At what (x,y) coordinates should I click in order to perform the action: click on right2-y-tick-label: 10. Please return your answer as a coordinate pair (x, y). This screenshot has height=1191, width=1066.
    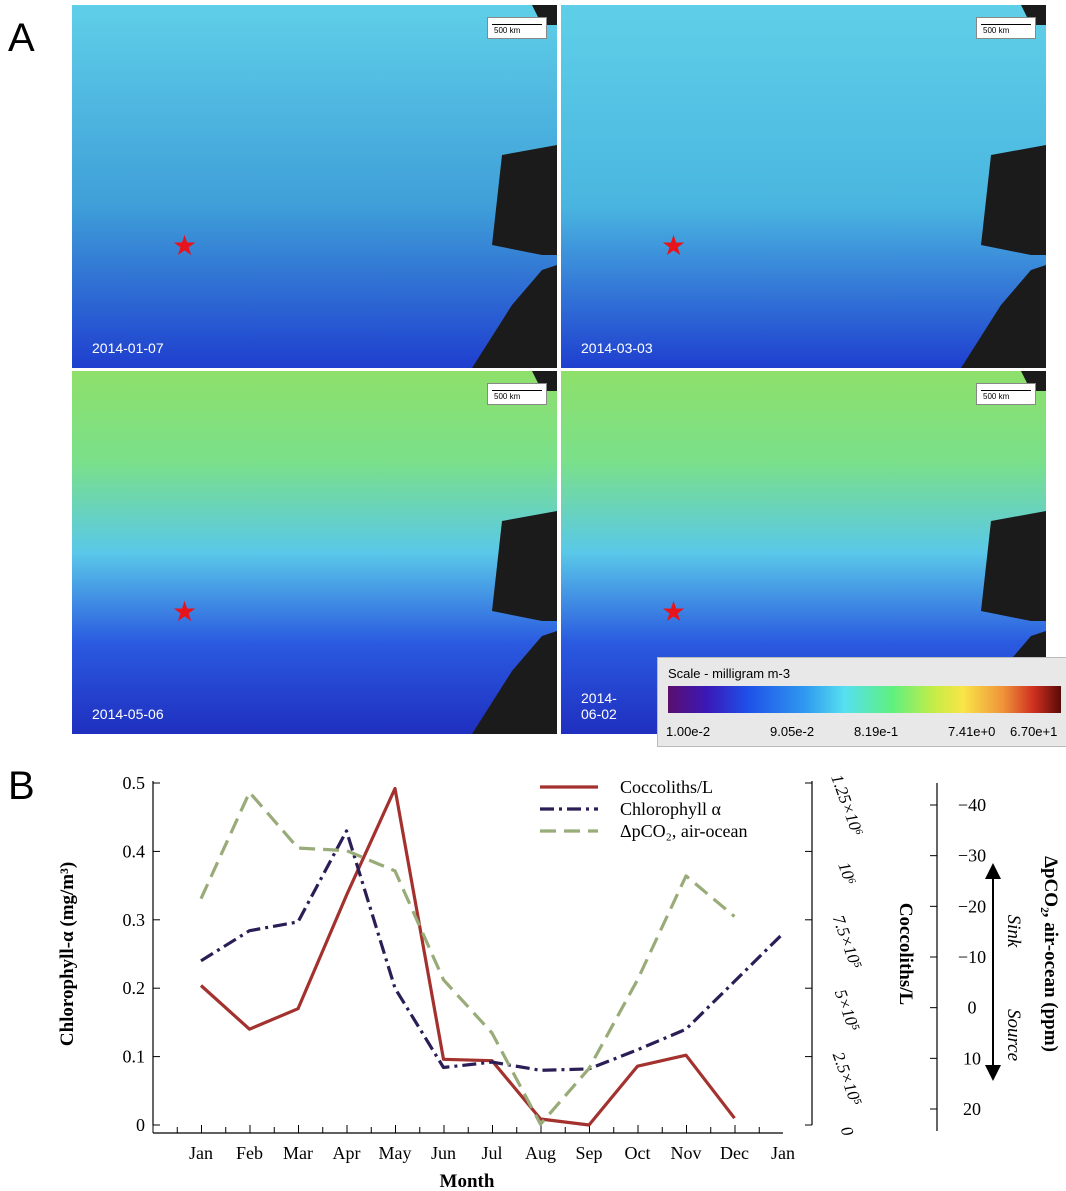
    Looking at the image, I should click on (972, 1058).